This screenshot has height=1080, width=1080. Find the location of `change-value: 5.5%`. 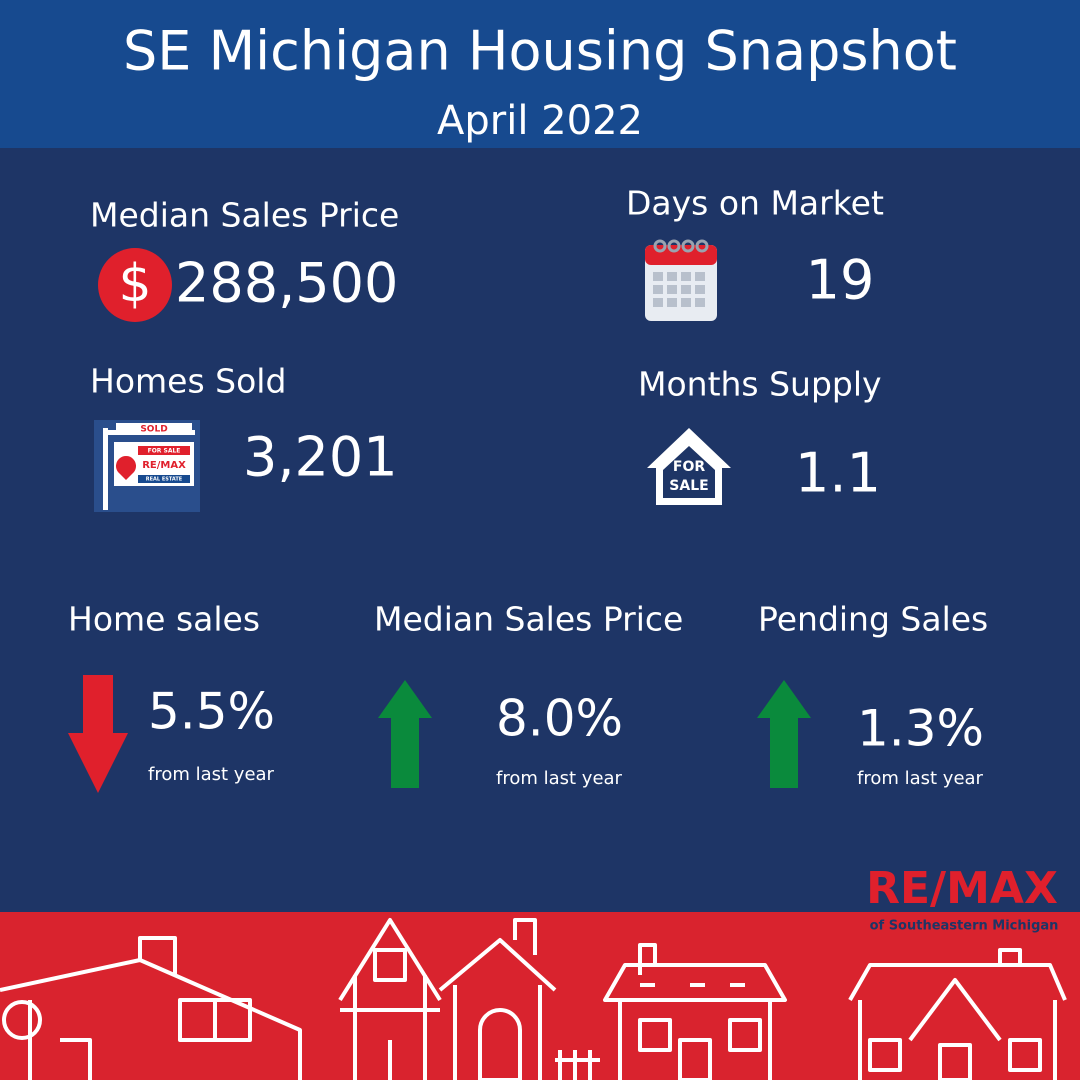

change-value: 5.5% is located at coordinates (211, 712).